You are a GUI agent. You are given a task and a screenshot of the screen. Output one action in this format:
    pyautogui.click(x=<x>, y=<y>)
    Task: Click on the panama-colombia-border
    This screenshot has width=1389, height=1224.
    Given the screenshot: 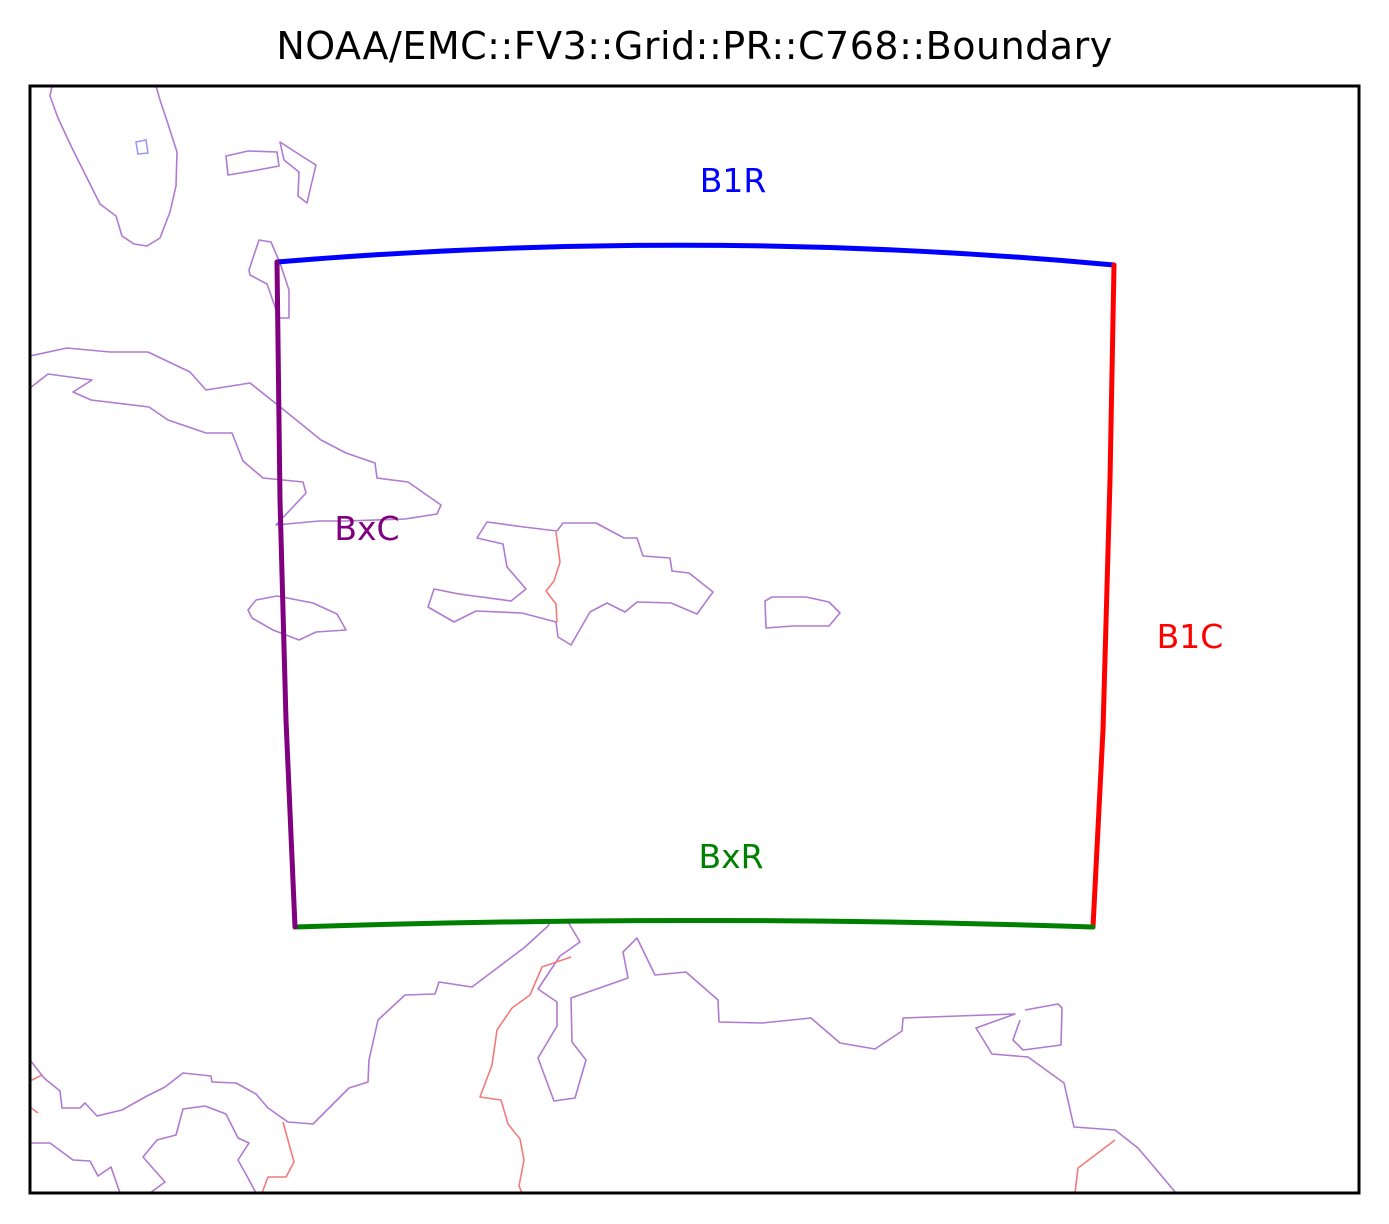 What is the action you would take?
    pyautogui.click(x=36, y=1094)
    